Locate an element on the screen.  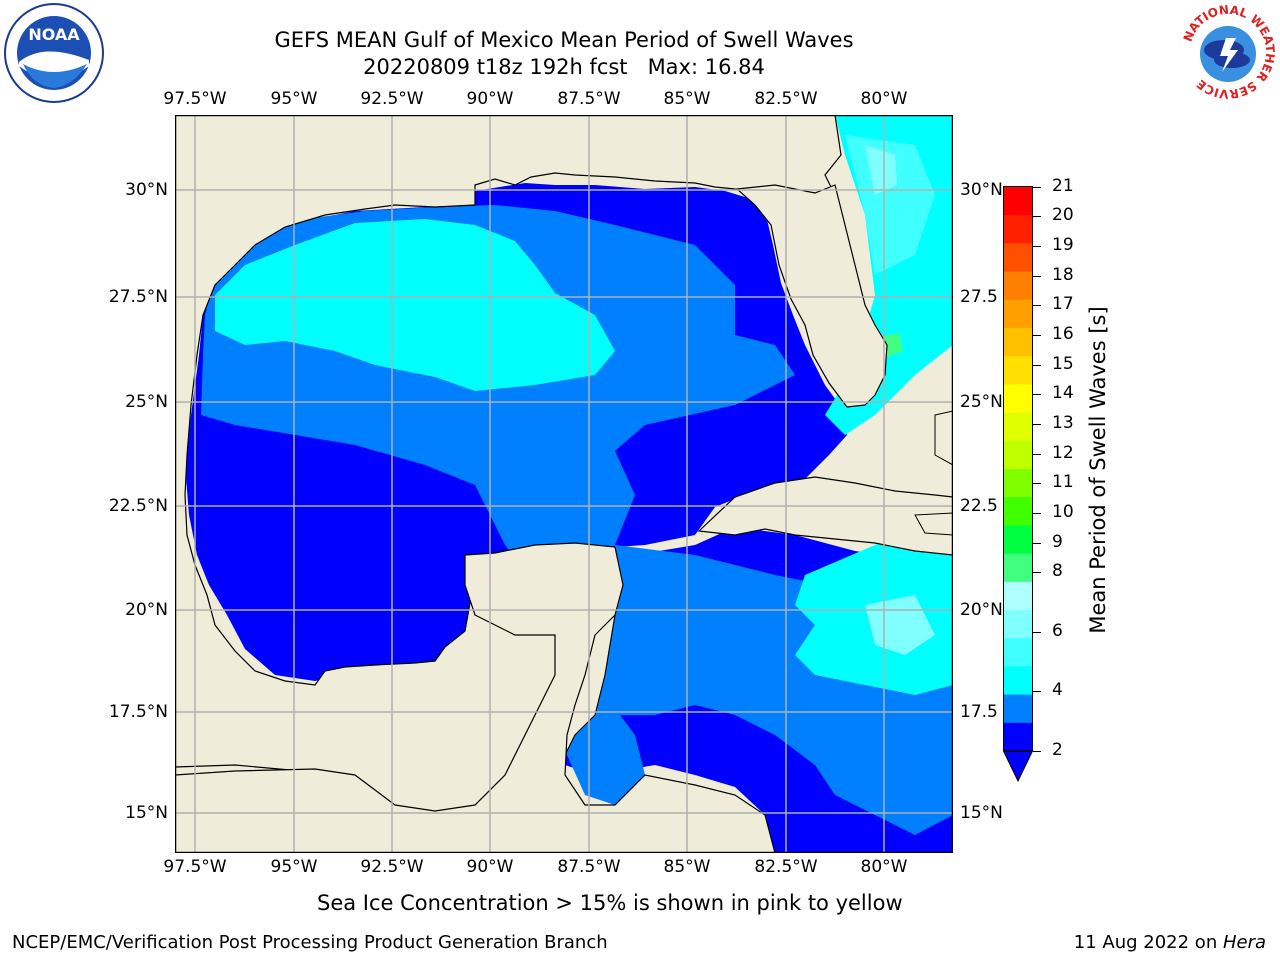
lat-label-left: 27.5°N is located at coordinates (138, 297).